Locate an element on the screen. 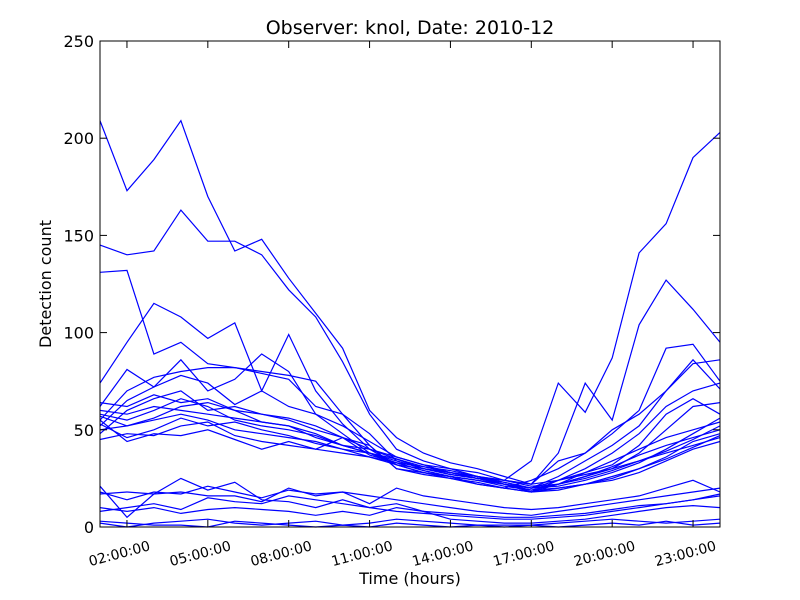  x-axis-label: Time (hours) is located at coordinates (409, 578).